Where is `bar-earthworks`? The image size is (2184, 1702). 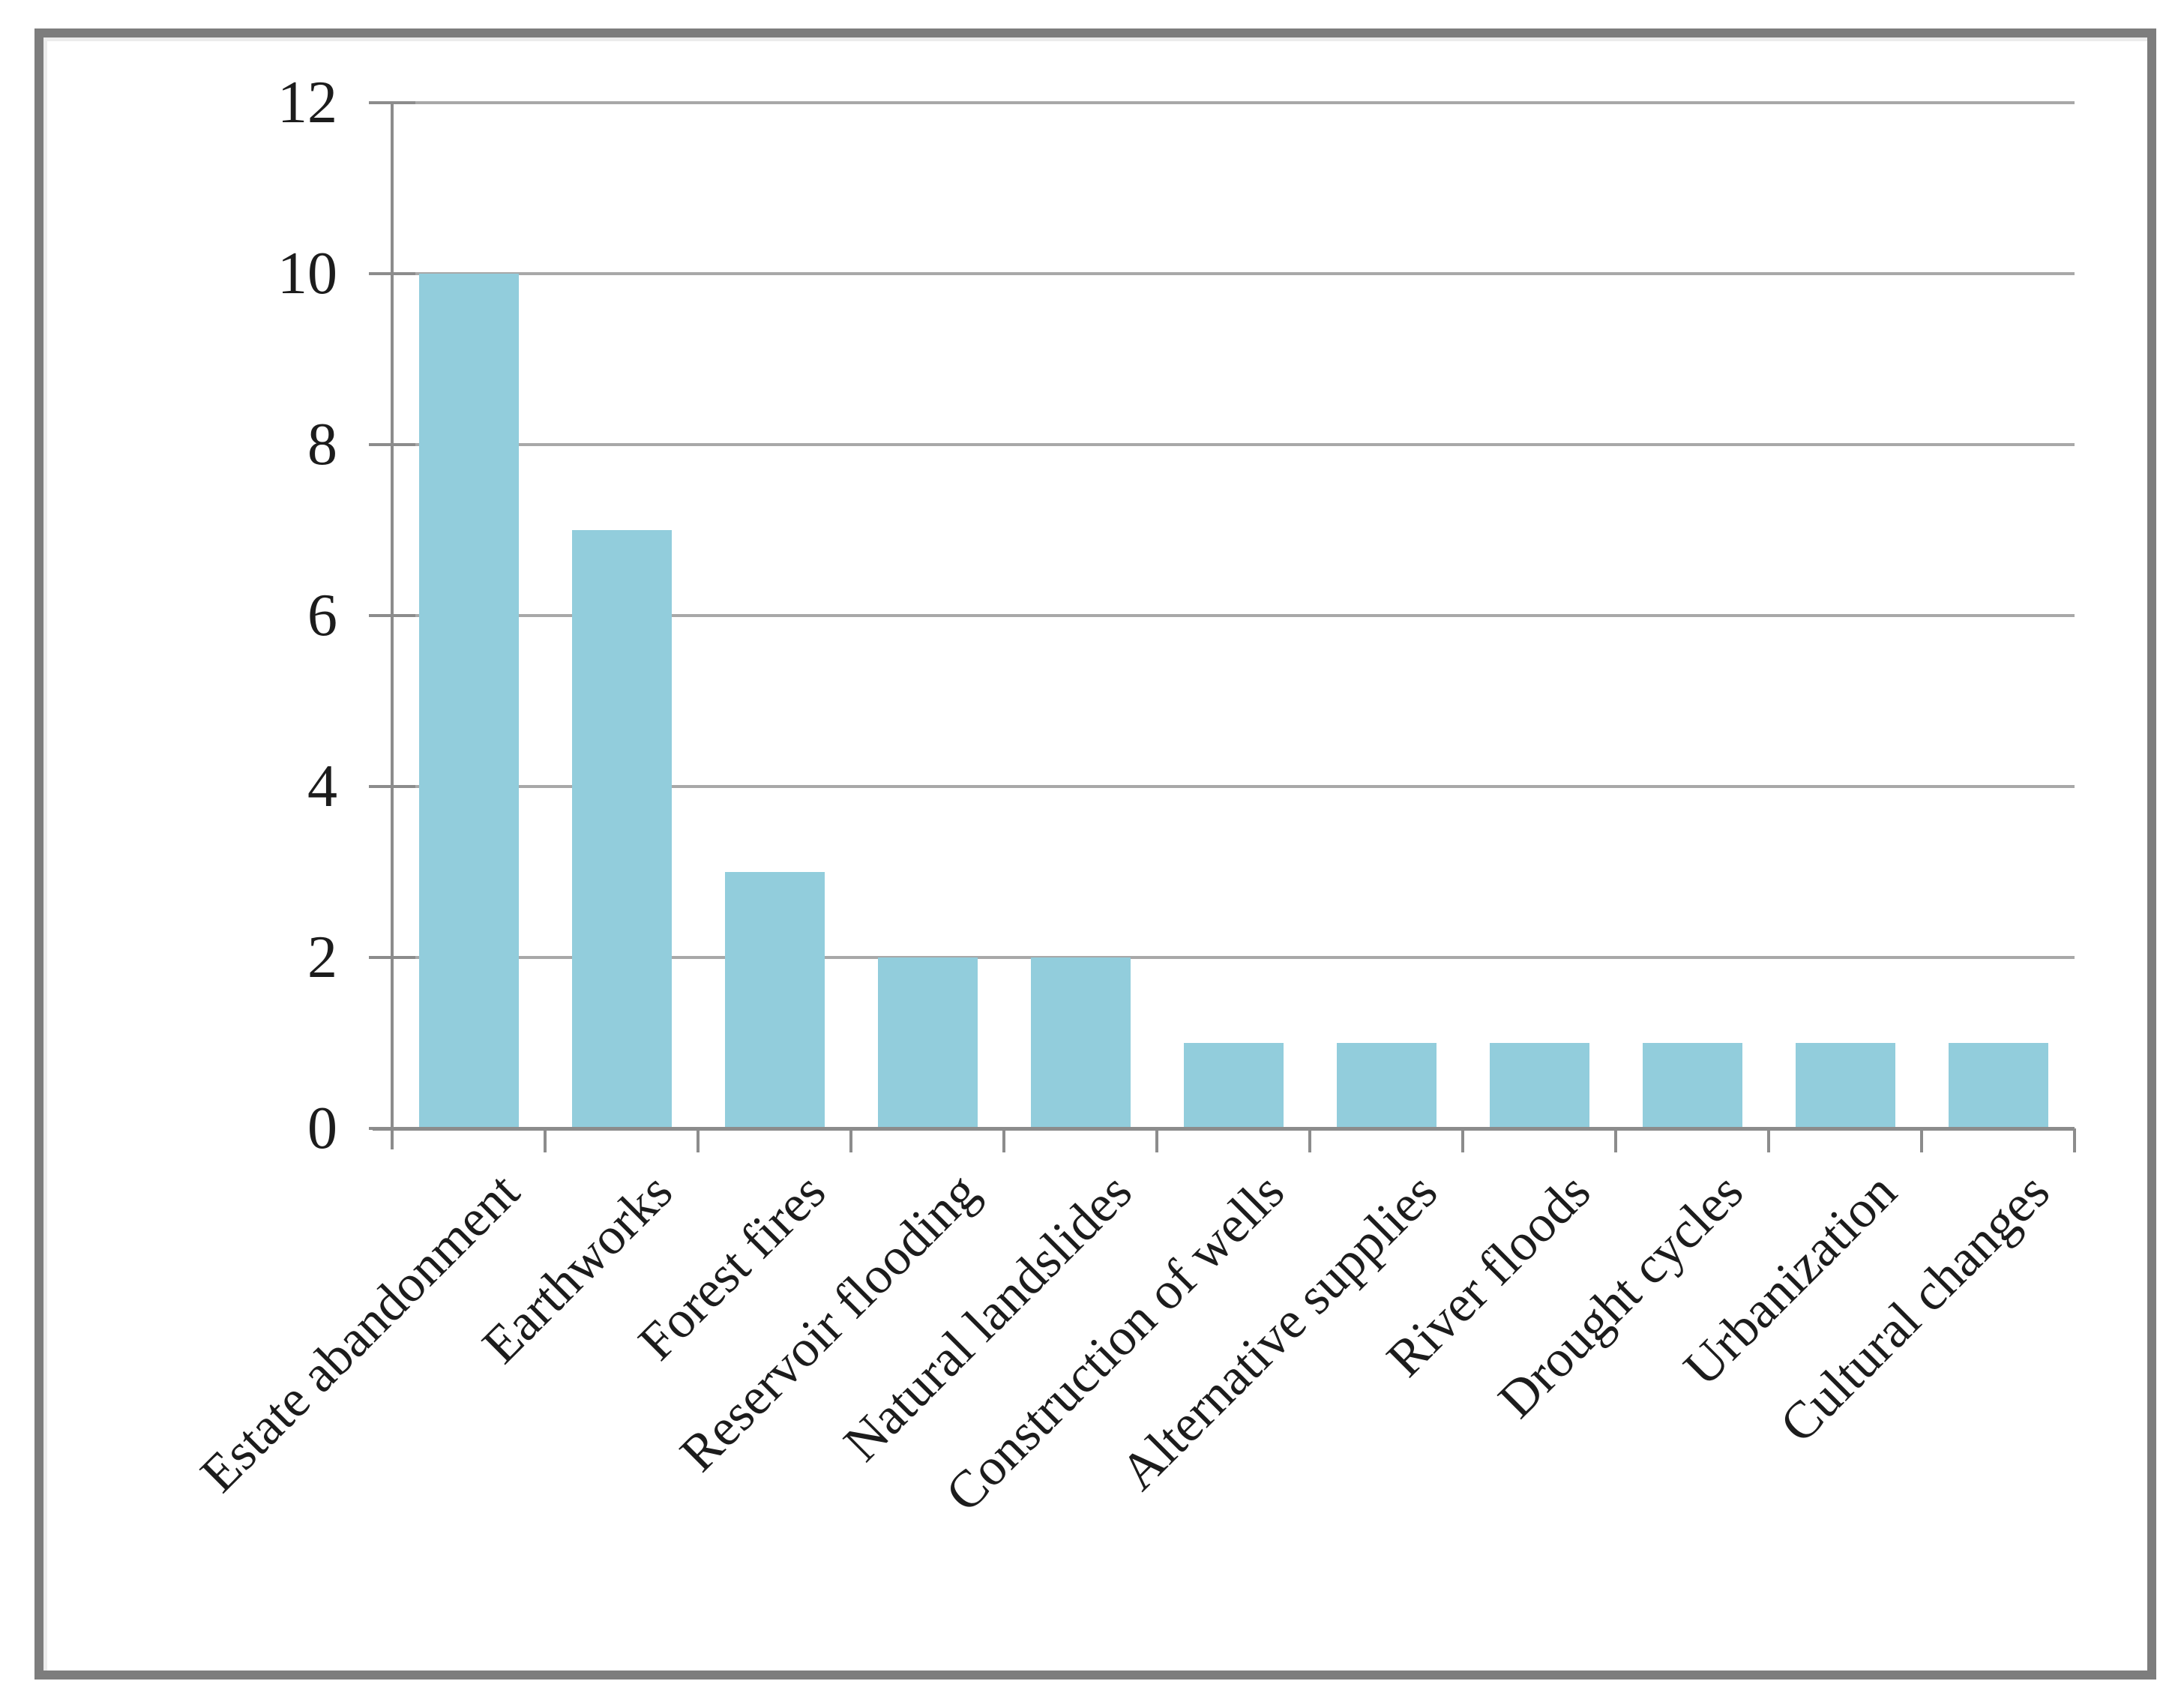 bar-earthworks is located at coordinates (621, 829).